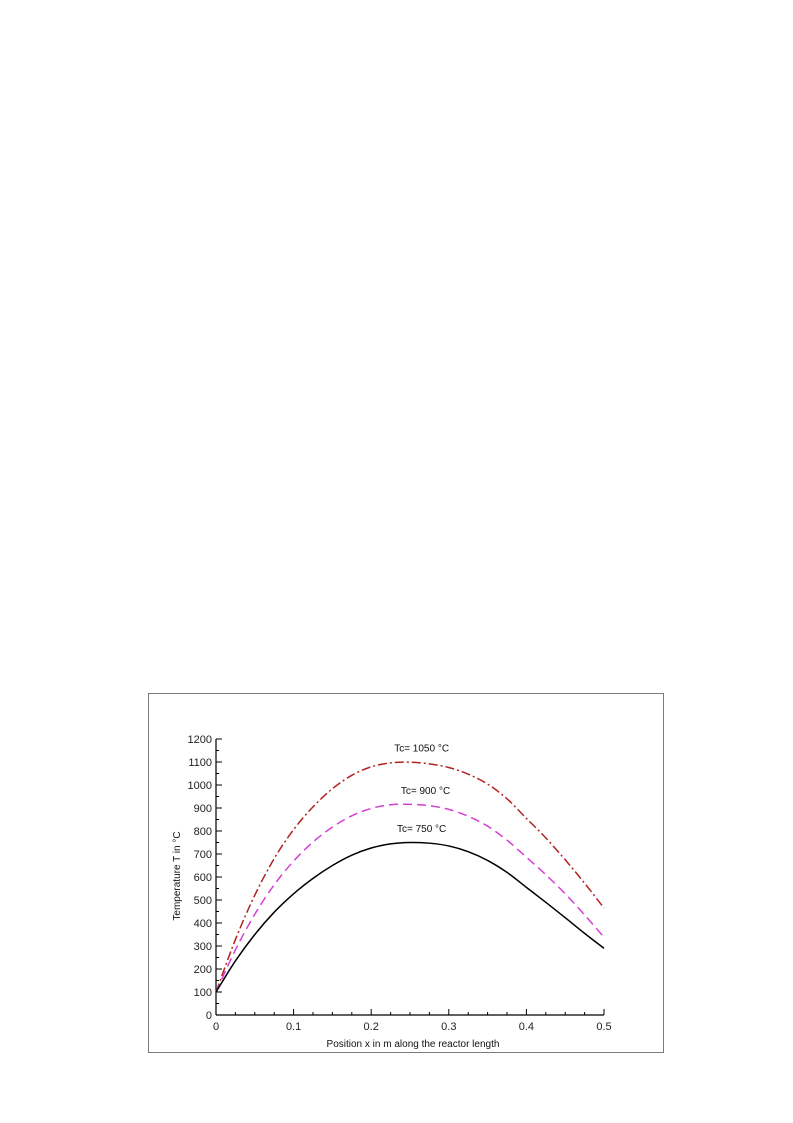 This screenshot has height=1123, width=793. Describe the element at coordinates (200, 763) in the screenshot. I see `y-tick-label: 1100` at that location.